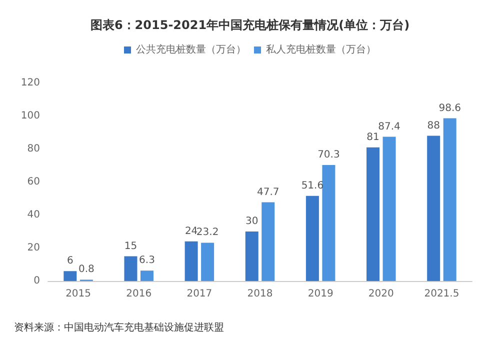 This screenshot has height=349, width=500. I want to click on y-tick-label: 0, so click(37, 281).